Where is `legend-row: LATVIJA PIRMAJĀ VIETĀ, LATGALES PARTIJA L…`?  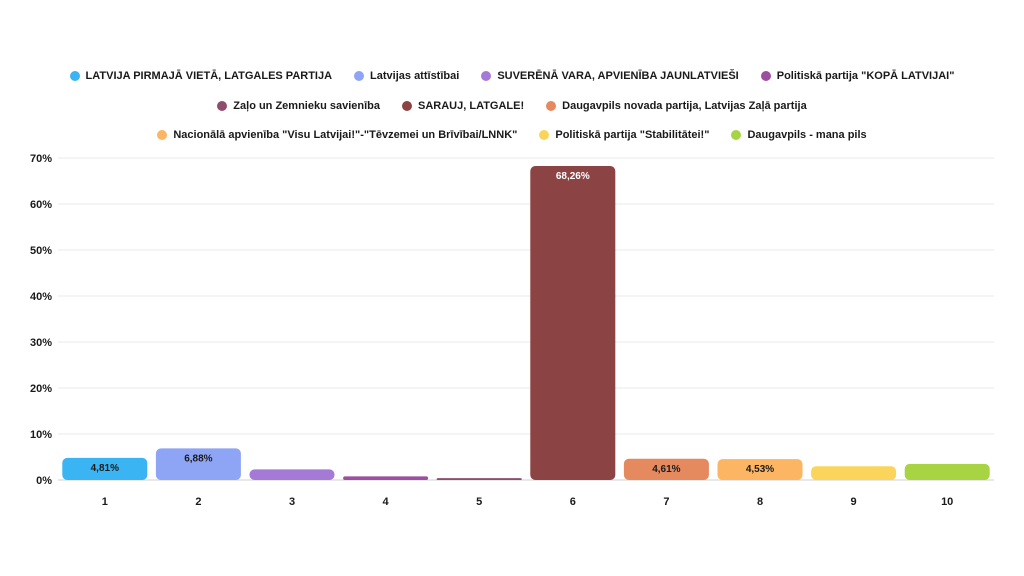 legend-row: LATVIJA PIRMAJĀ VIETĀ, LATGALES PARTIJA L… is located at coordinates (512, 76).